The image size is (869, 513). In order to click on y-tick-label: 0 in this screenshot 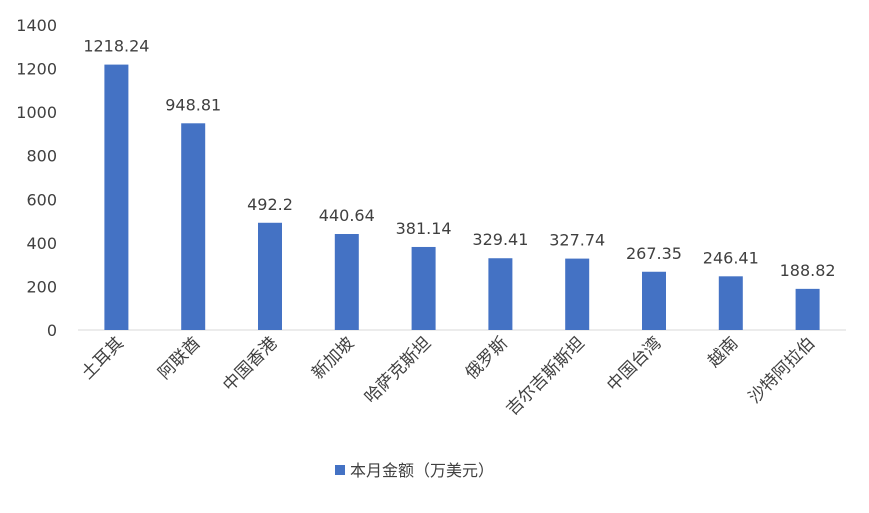, I will do `click(52, 330)`.